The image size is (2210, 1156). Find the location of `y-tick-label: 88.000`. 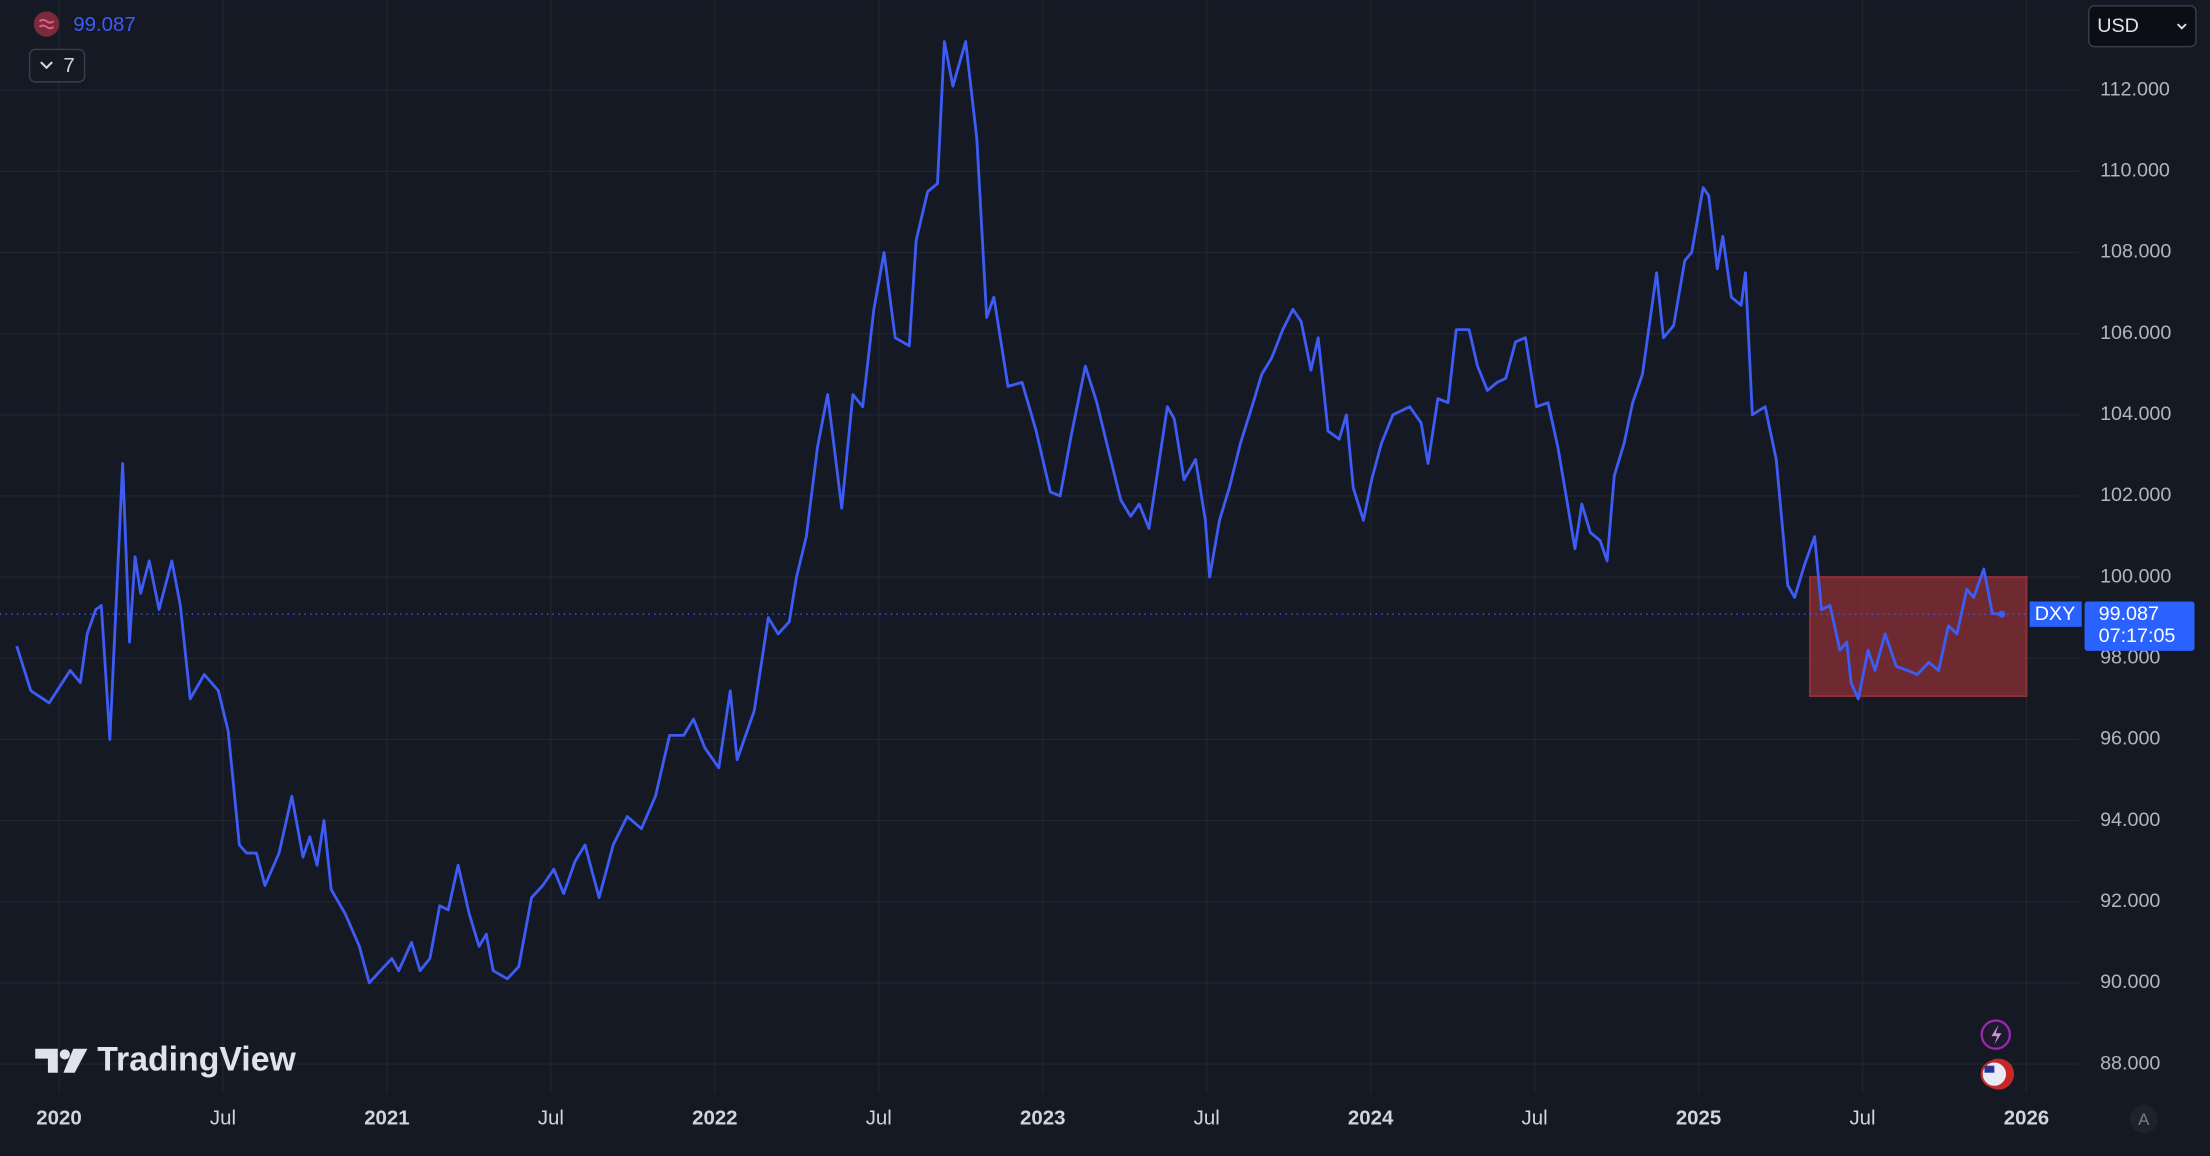

y-tick-label: 88.000 is located at coordinates (2130, 1063).